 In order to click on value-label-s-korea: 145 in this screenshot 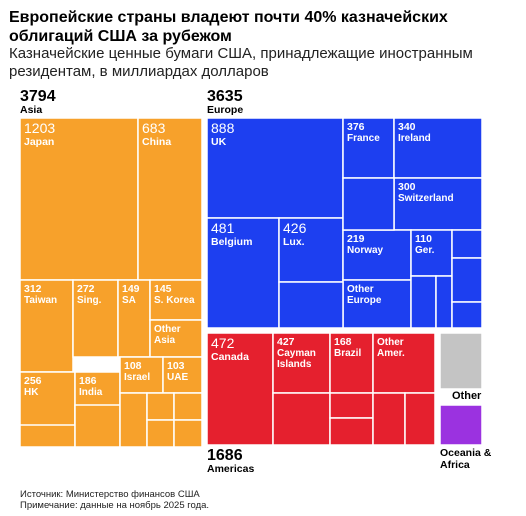, I will do `click(163, 289)`.